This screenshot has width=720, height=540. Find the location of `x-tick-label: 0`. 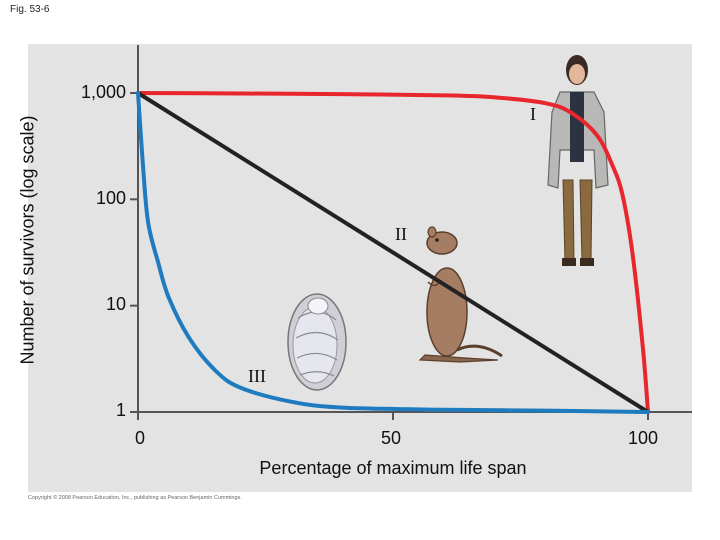

x-tick-label: 0 is located at coordinates (140, 438).